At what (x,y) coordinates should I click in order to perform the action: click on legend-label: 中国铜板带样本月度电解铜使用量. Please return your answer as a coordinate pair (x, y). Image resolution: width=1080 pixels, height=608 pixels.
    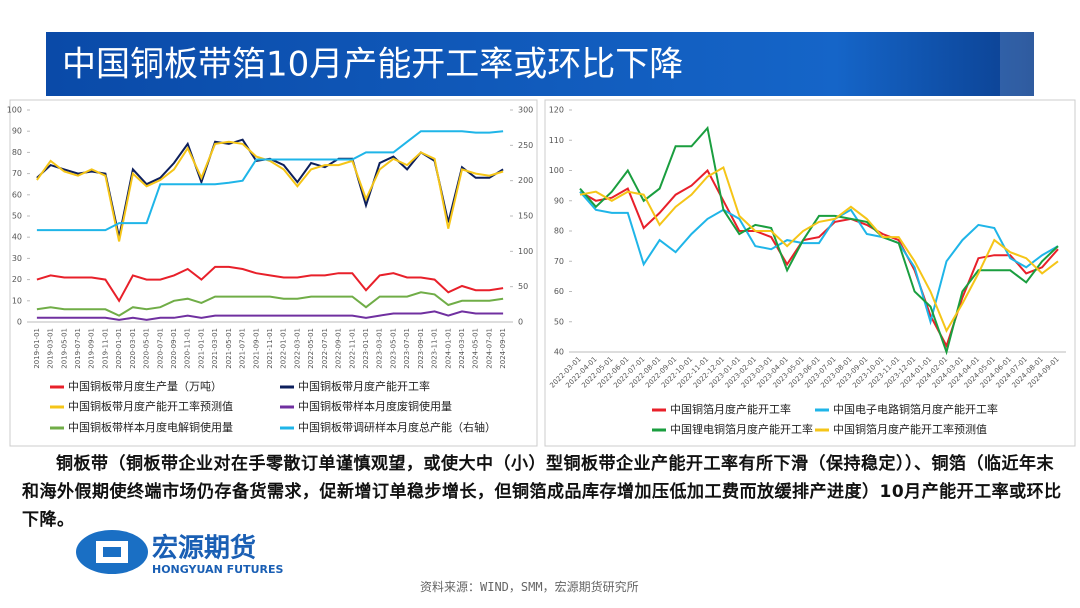
    Looking at the image, I should click on (150, 427).